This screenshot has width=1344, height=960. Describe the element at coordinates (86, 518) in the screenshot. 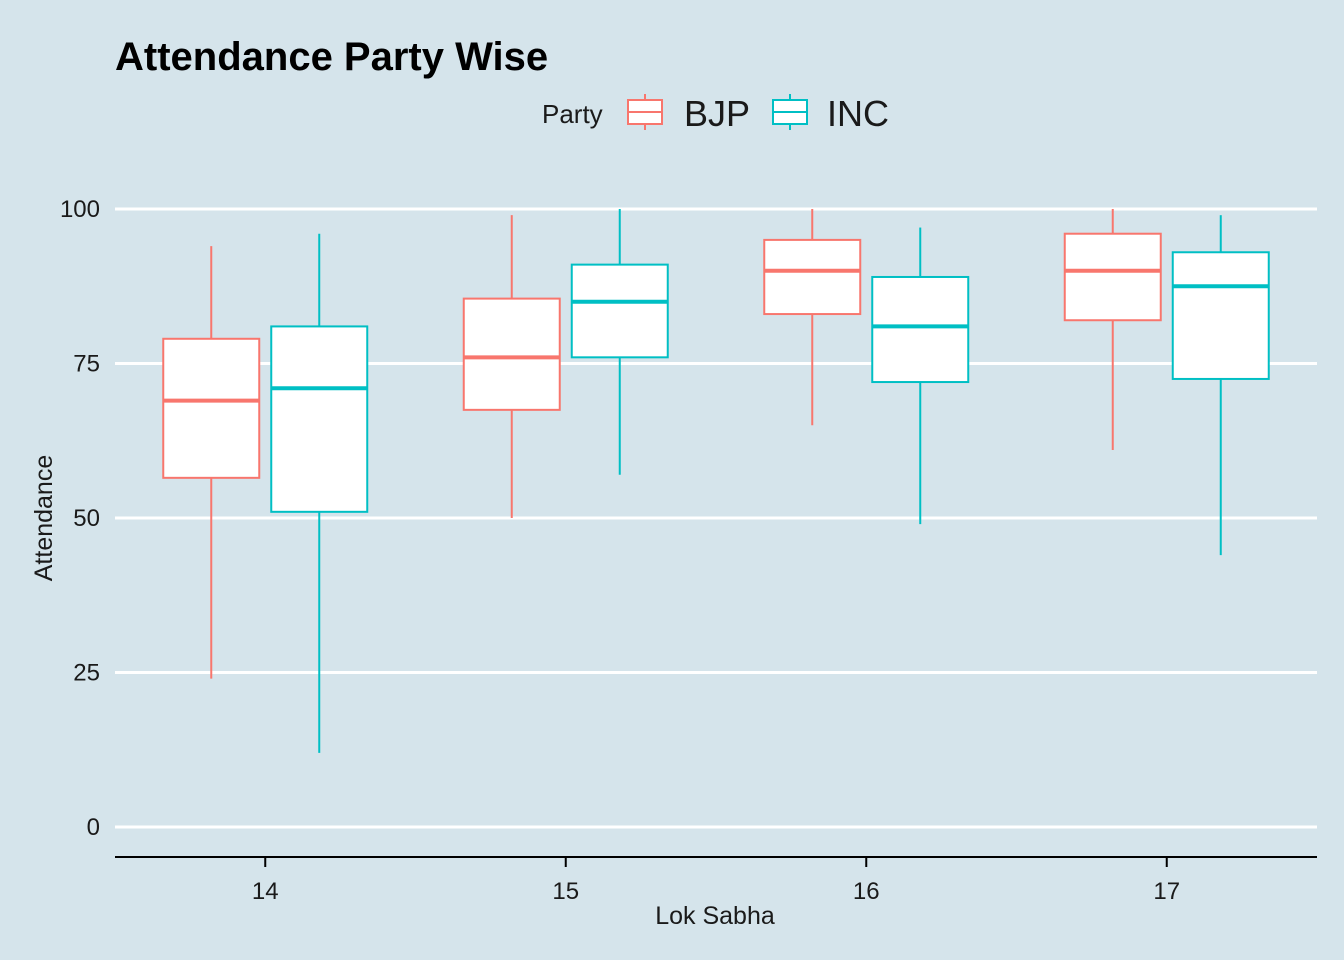

I see `y-tick-label-50: 50` at that location.